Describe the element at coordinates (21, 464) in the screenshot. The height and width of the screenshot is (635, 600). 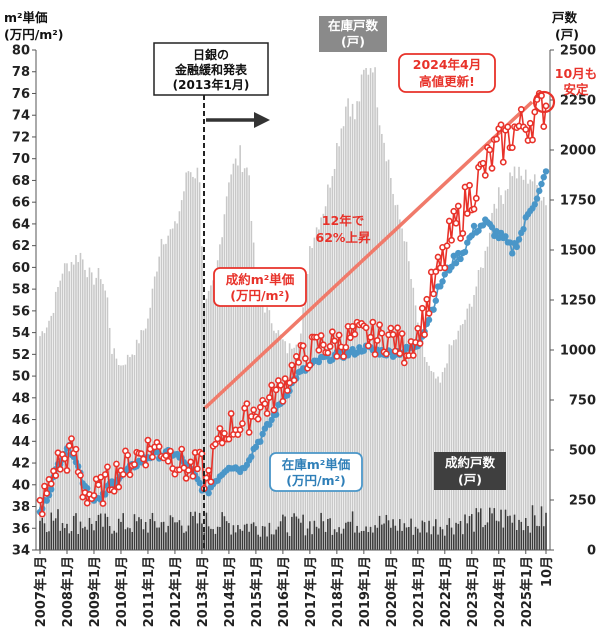
I see `left-tick-label: 42` at that location.